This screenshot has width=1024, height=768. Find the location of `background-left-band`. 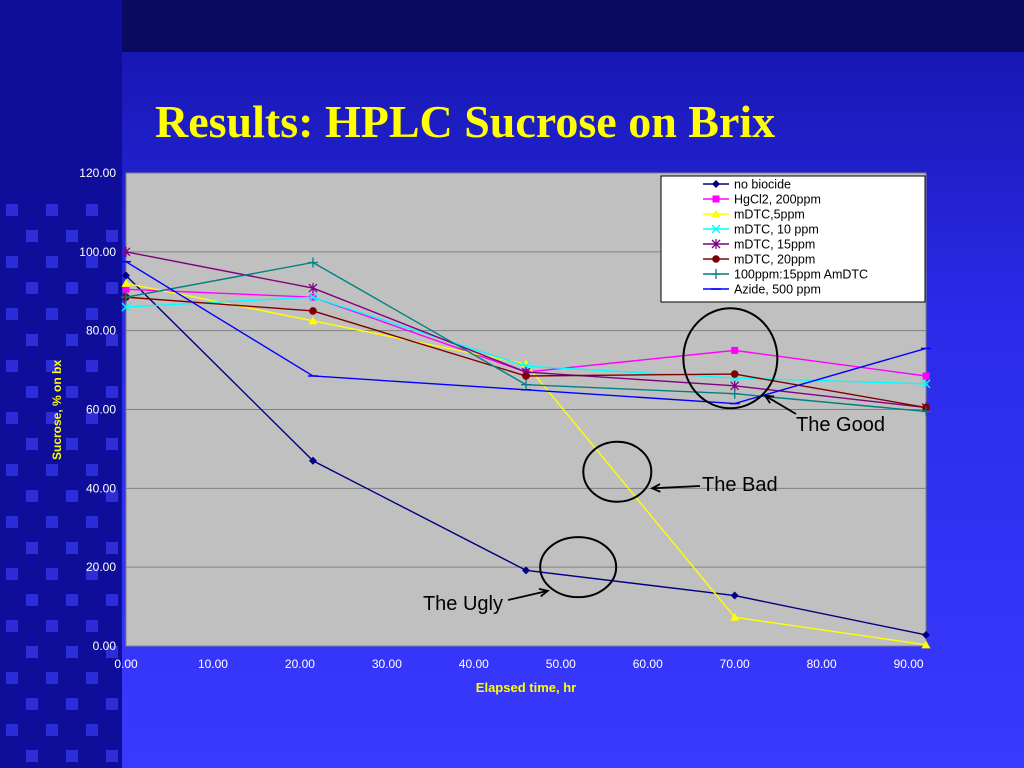

background-left-band is located at coordinates (61, 384).